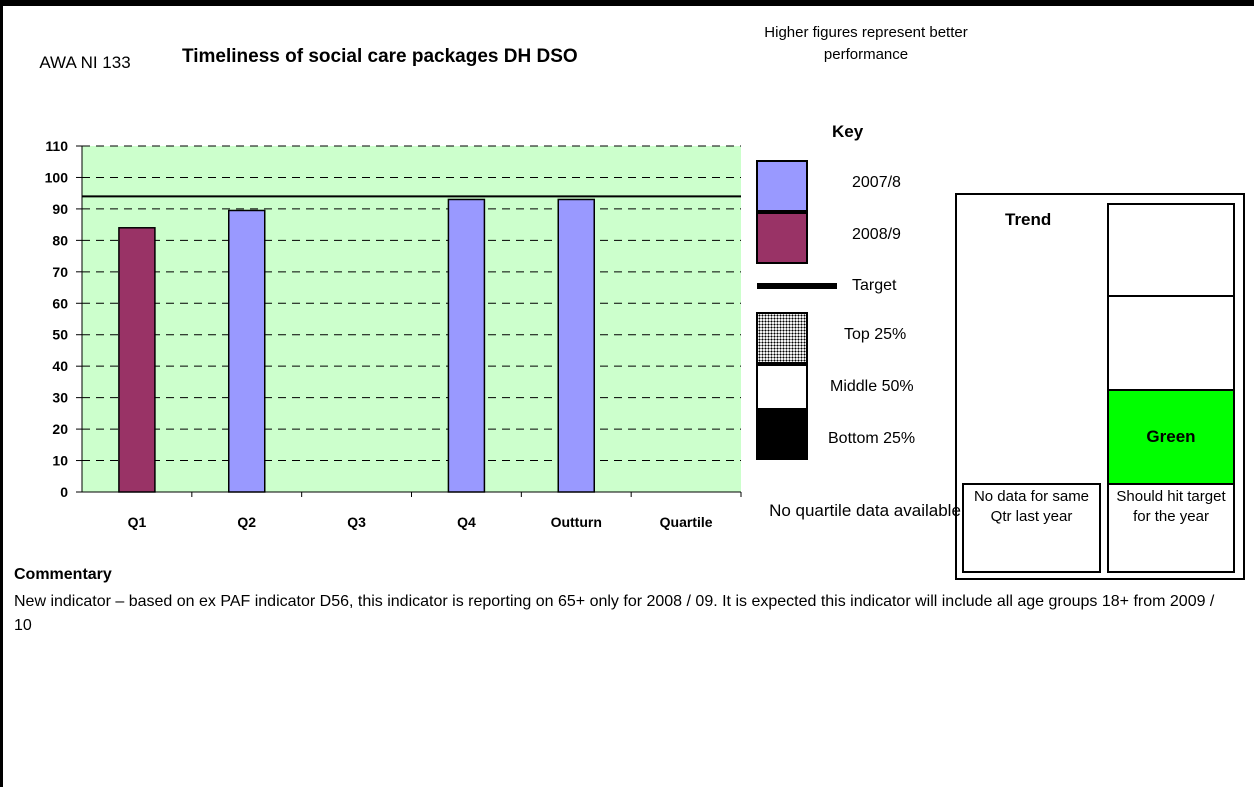 The height and width of the screenshot is (787, 1254). Describe the element at coordinates (1171, 528) in the screenshot. I see `trend-right-caption: Should hit target for the year` at that location.